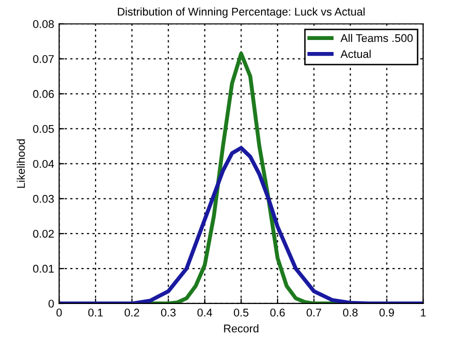 Image resolution: width=455 pixels, height=341 pixels. Describe the element at coordinates (43, 268) in the screenshot. I see `y-tick-label: 0.01` at that location.